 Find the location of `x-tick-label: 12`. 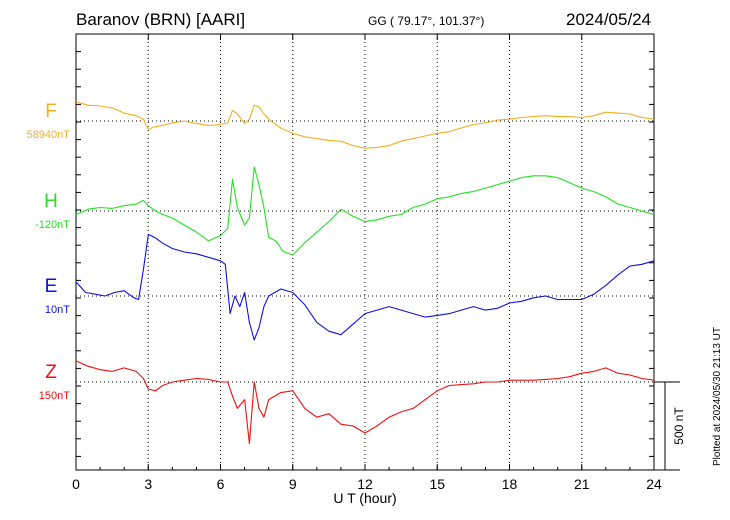

x-tick-label: 12 is located at coordinates (365, 484).